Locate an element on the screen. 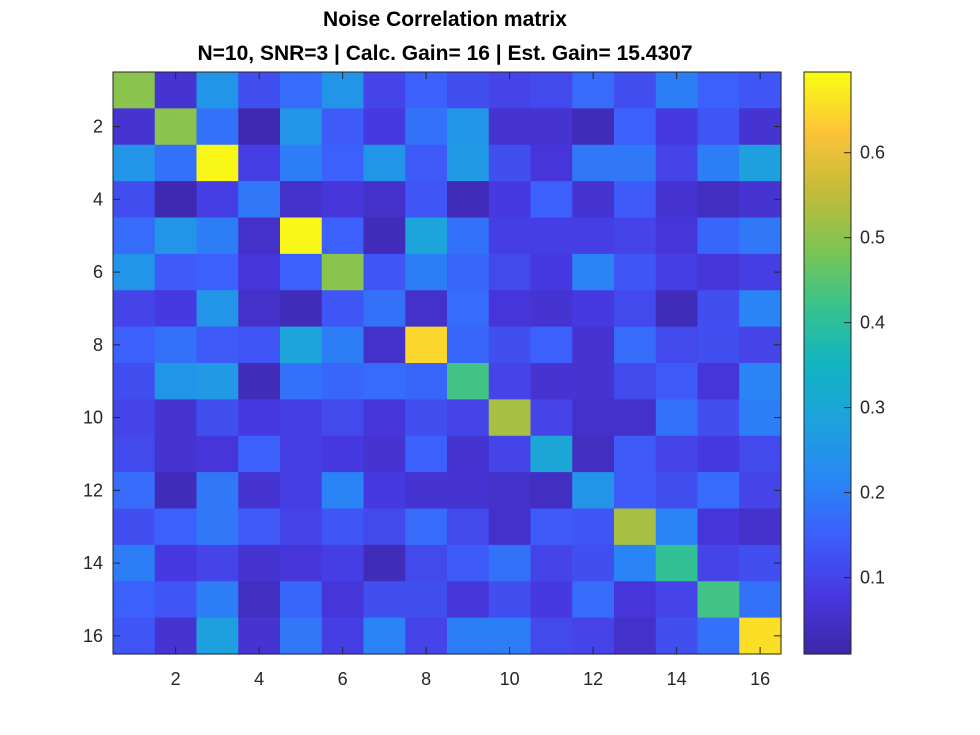 Image resolution: width=980 pixels, height=735 pixels. colorbar: 0.1 0.2 0.3 0.4 0.5 0.6 is located at coordinates (844, 363).